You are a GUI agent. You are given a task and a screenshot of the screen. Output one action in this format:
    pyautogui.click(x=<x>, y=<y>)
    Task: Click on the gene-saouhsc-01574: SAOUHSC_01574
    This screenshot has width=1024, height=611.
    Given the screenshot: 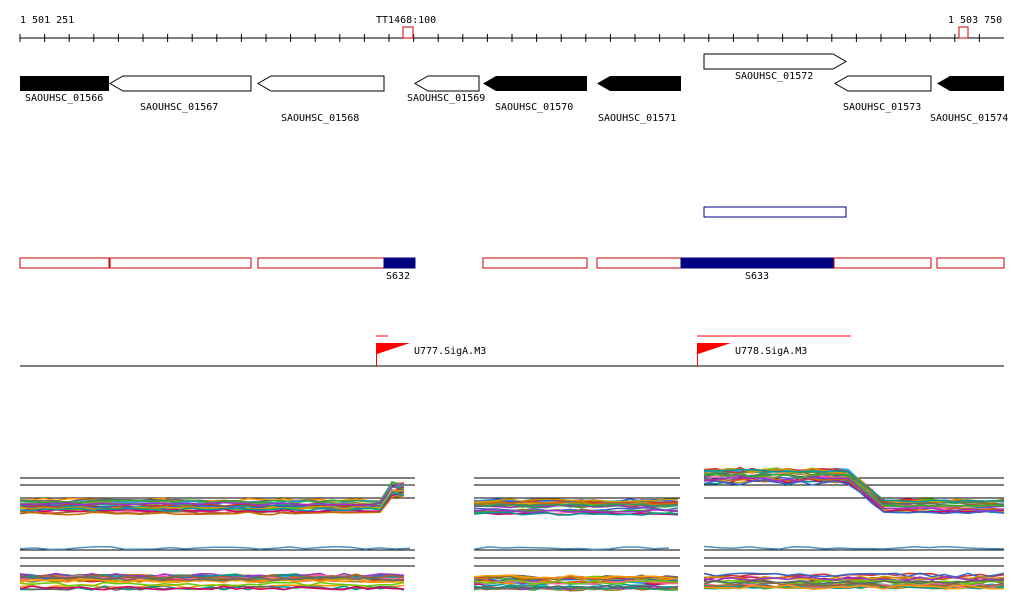 What is the action you would take?
    pyautogui.click(x=969, y=100)
    